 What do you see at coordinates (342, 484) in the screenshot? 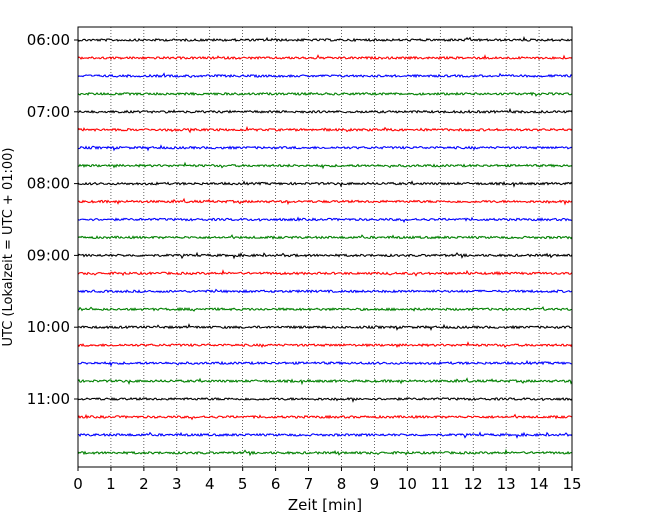
I see `x-tick-label: 8` at bounding box center [342, 484].